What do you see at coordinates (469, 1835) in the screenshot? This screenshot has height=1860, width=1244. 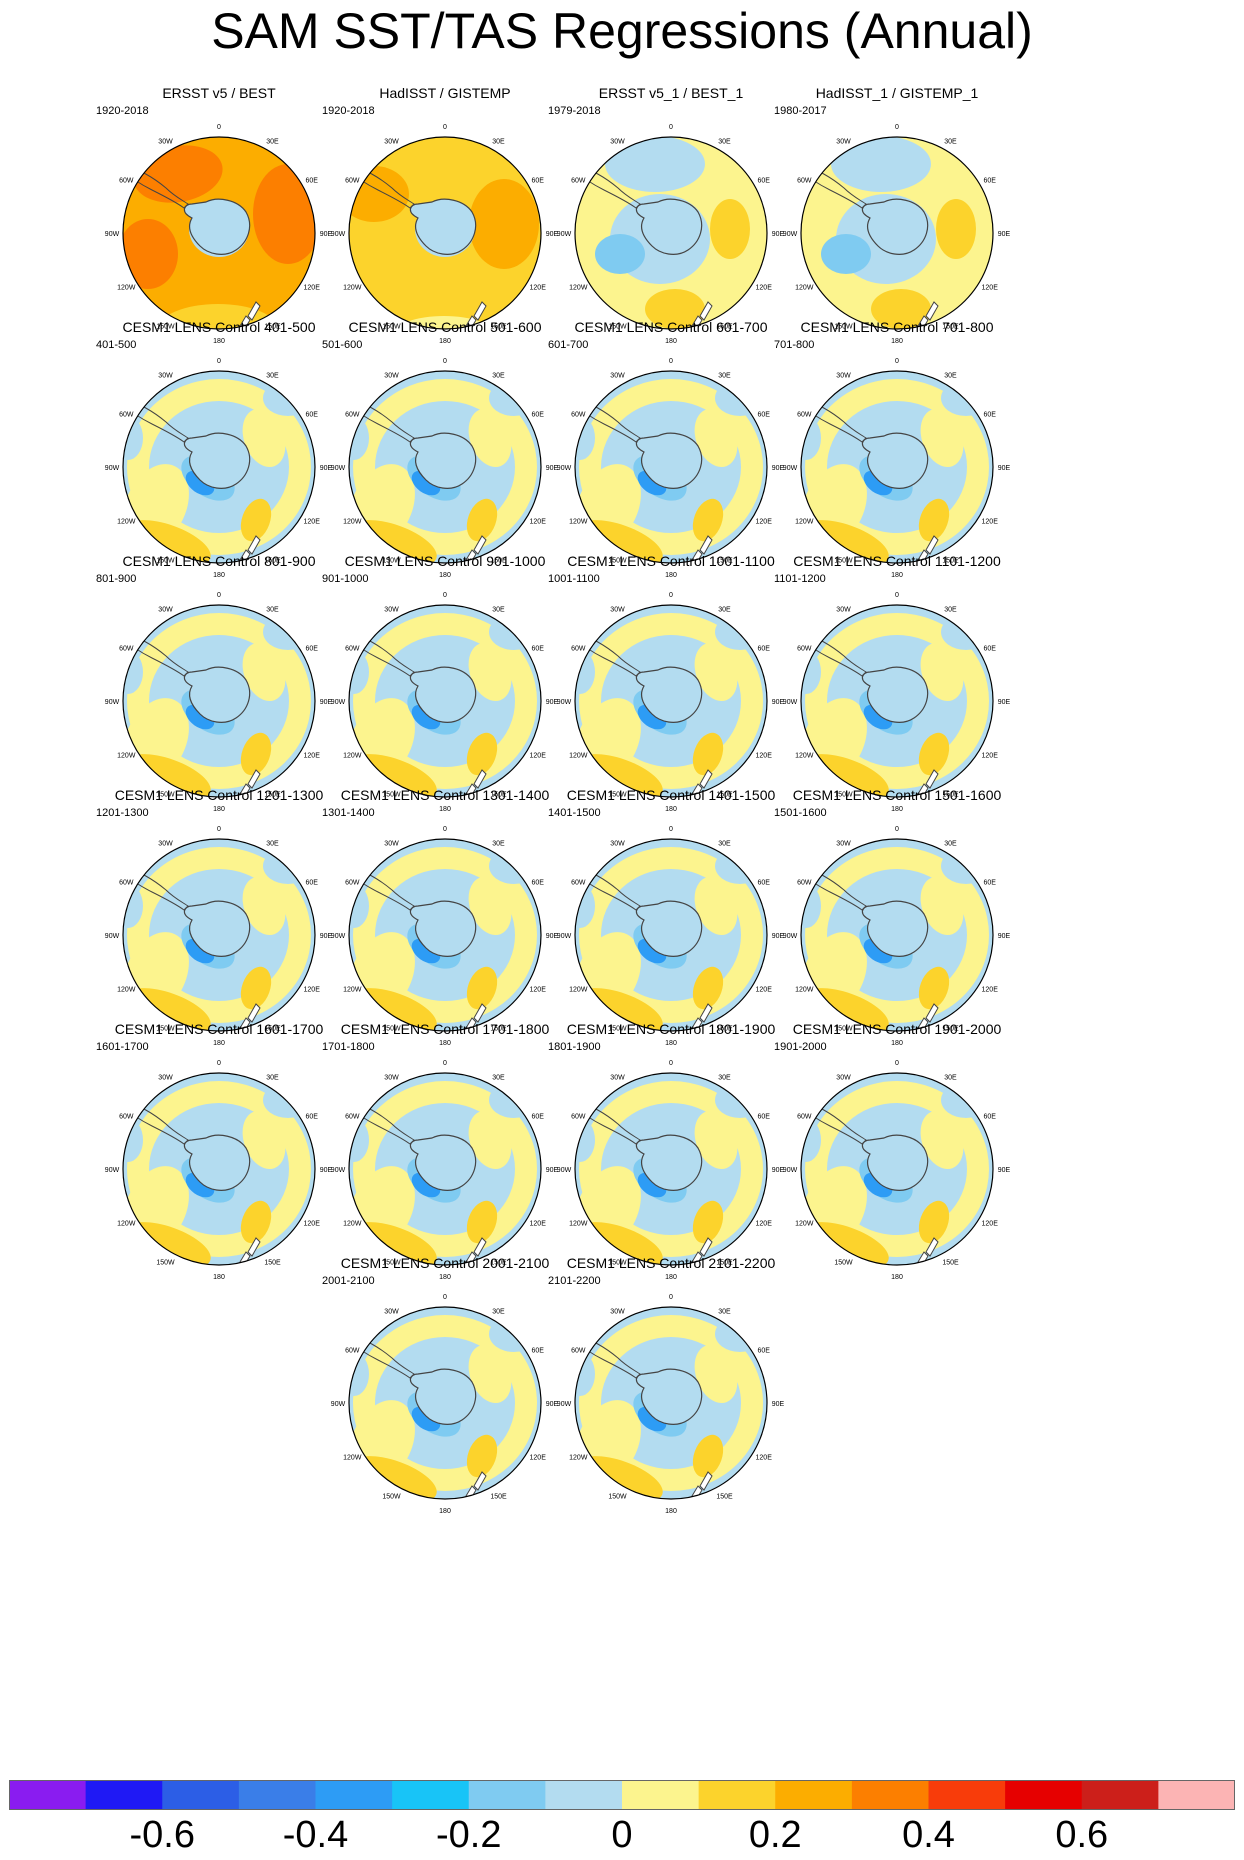 I see `colorbar-tick-label: -0.2` at bounding box center [469, 1835].